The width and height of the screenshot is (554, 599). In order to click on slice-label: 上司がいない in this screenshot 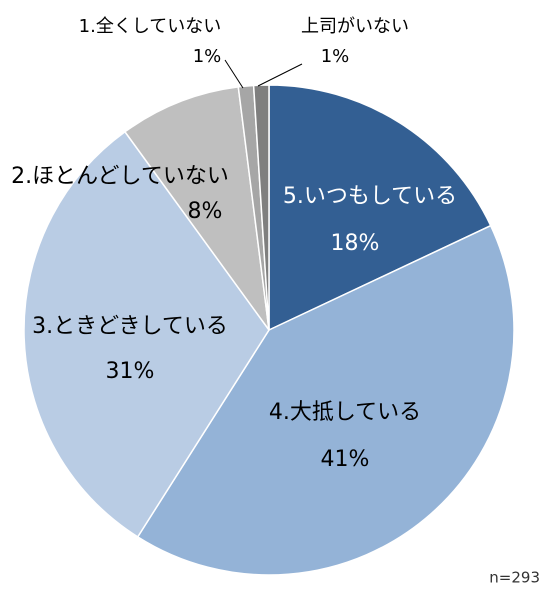, I will do `click(355, 26)`.